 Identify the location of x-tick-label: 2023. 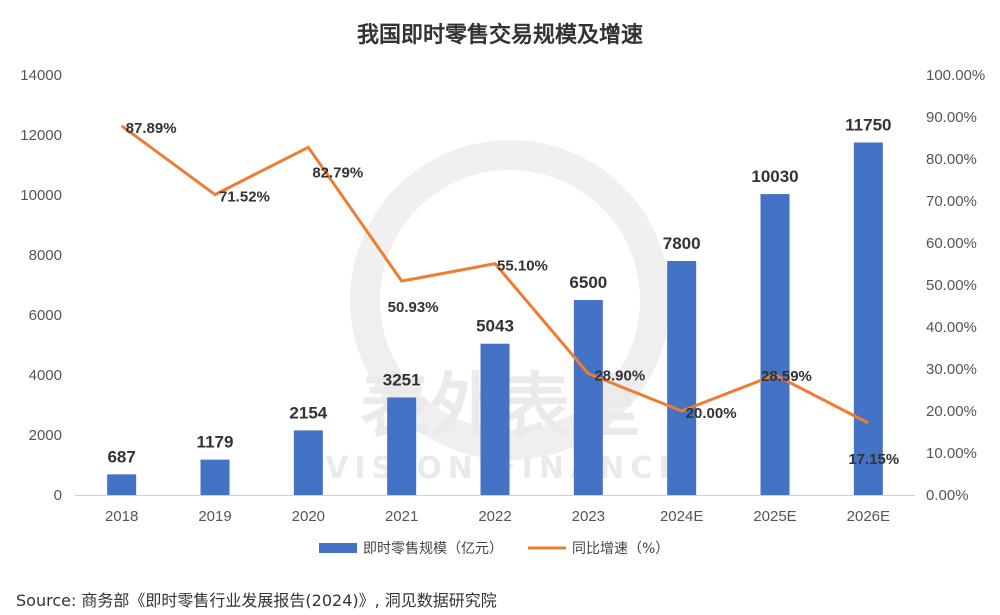
(588, 516).